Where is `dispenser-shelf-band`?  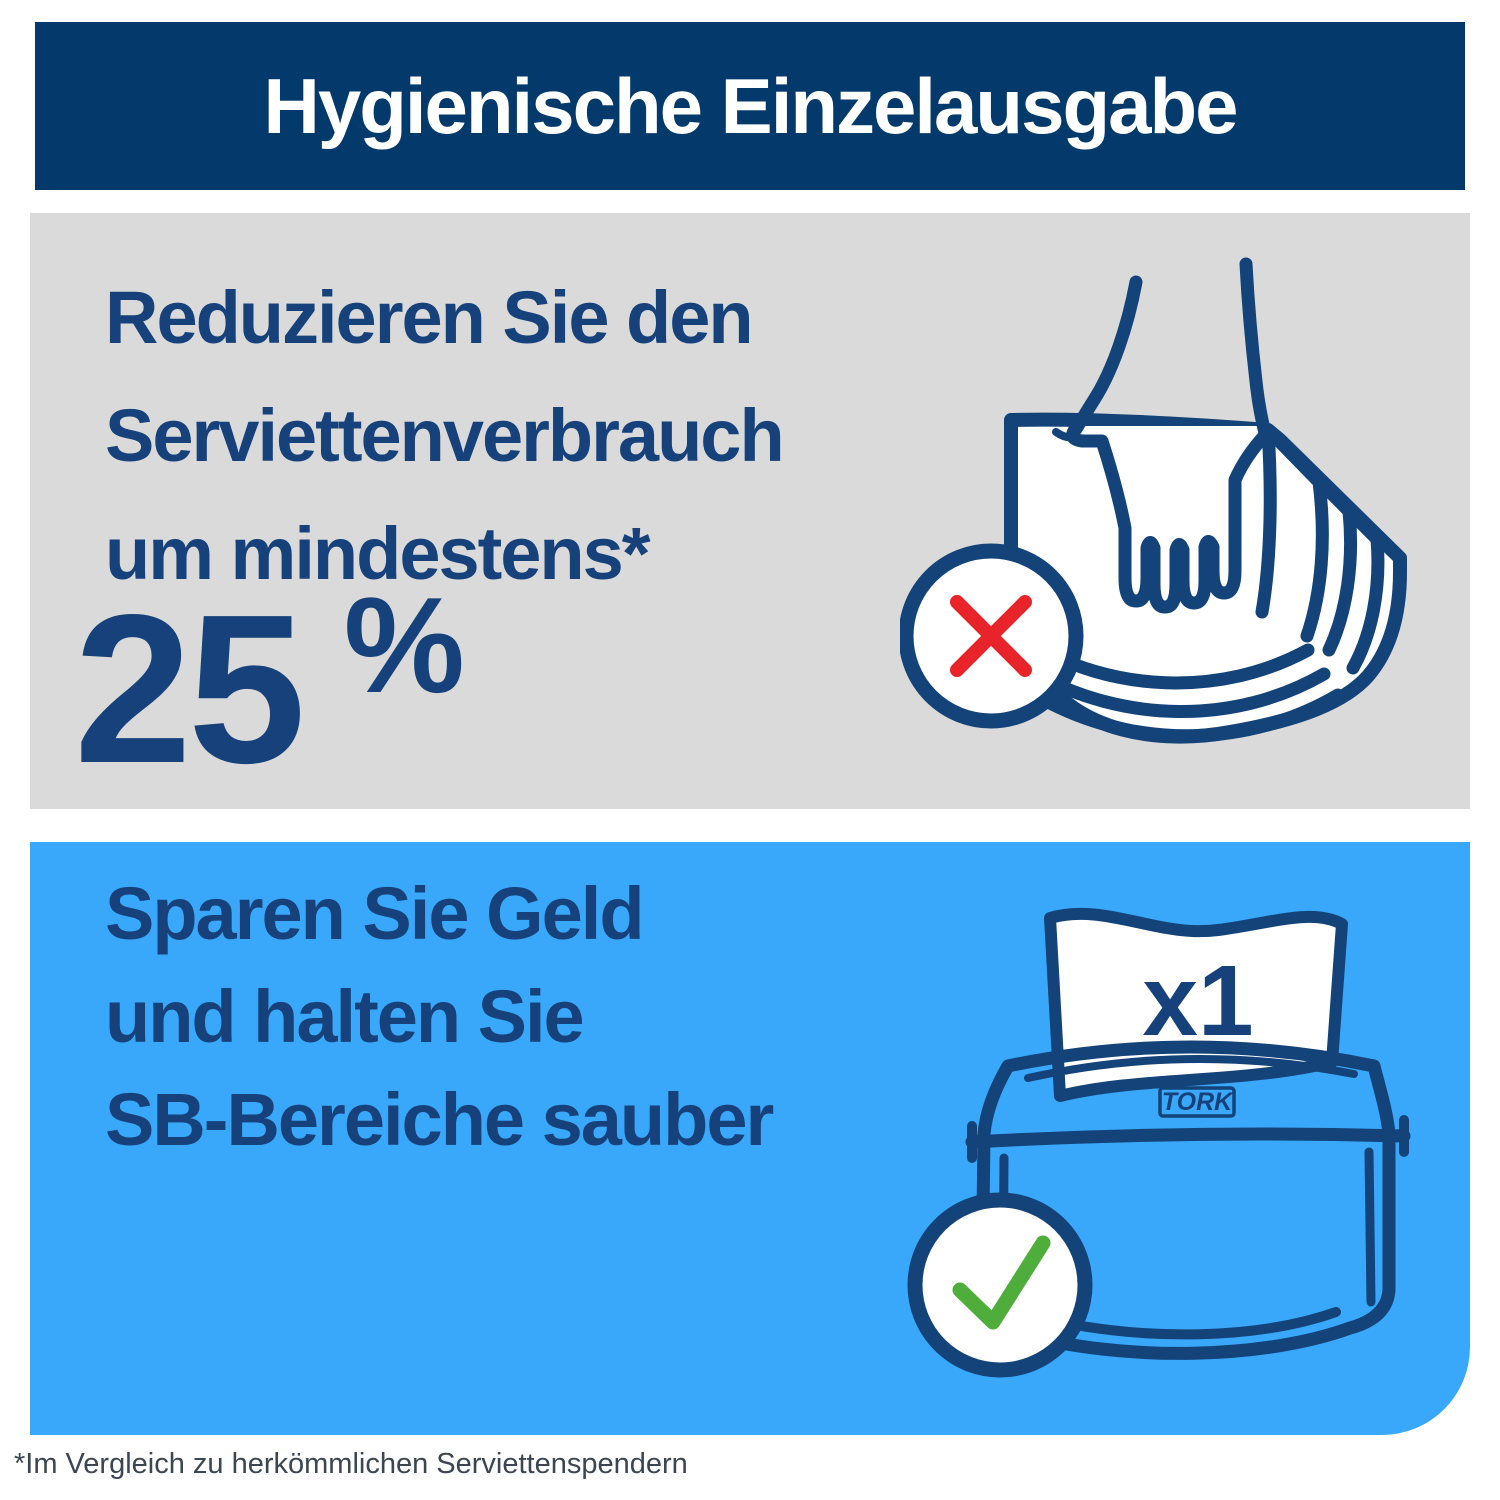
dispenser-shelf-band is located at coordinates (1188, 1138).